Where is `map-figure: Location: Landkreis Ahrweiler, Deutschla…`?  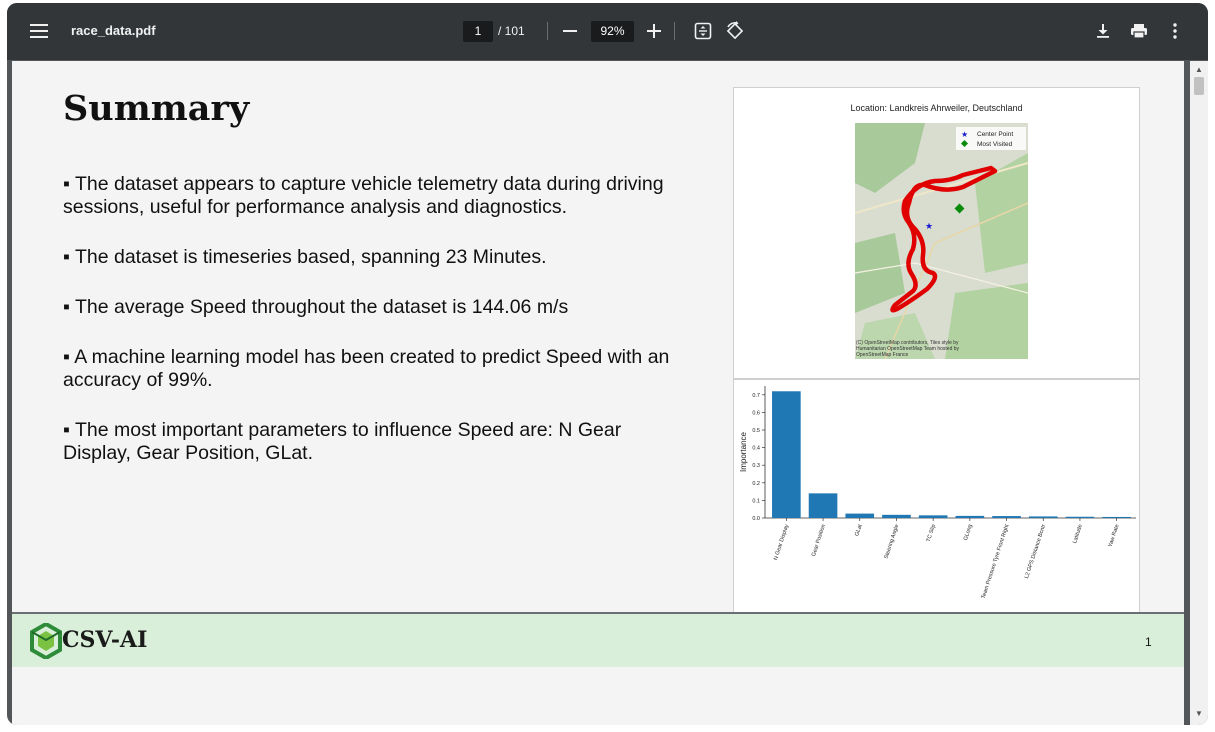 map-figure: Location: Landkreis Ahrweiler, Deutschla… is located at coordinates (936, 233).